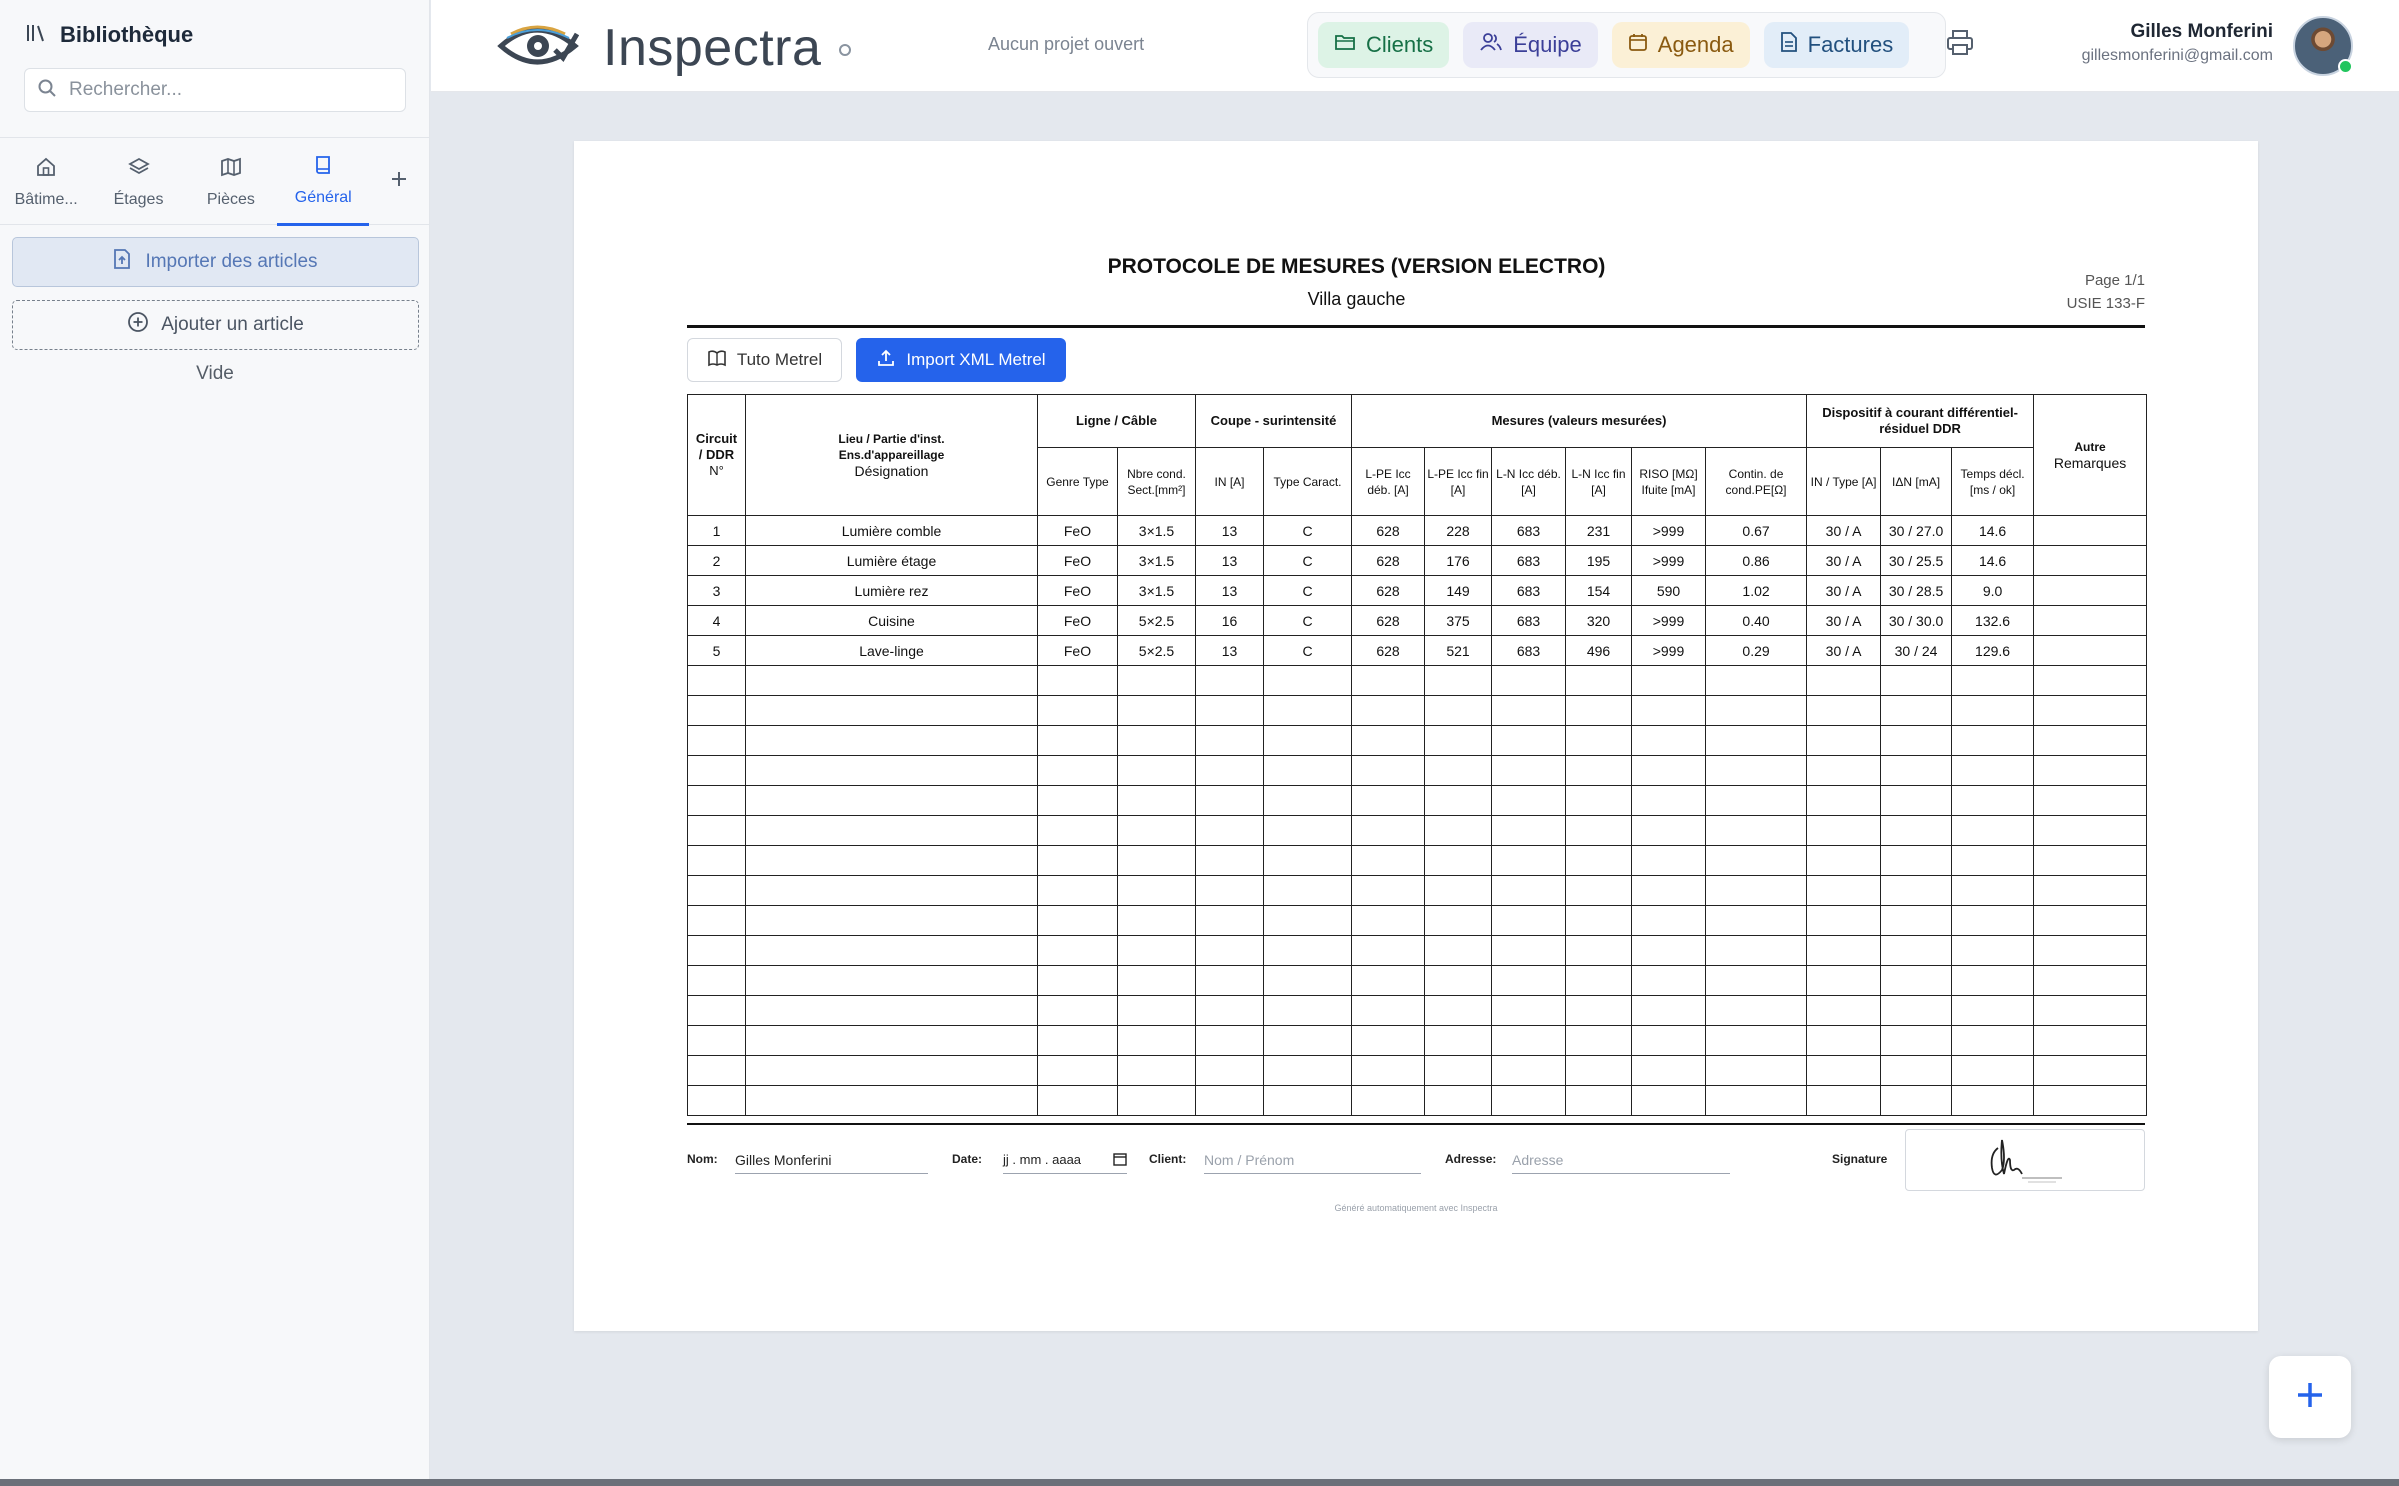  I want to click on add-fab-button, so click(2310, 1397).